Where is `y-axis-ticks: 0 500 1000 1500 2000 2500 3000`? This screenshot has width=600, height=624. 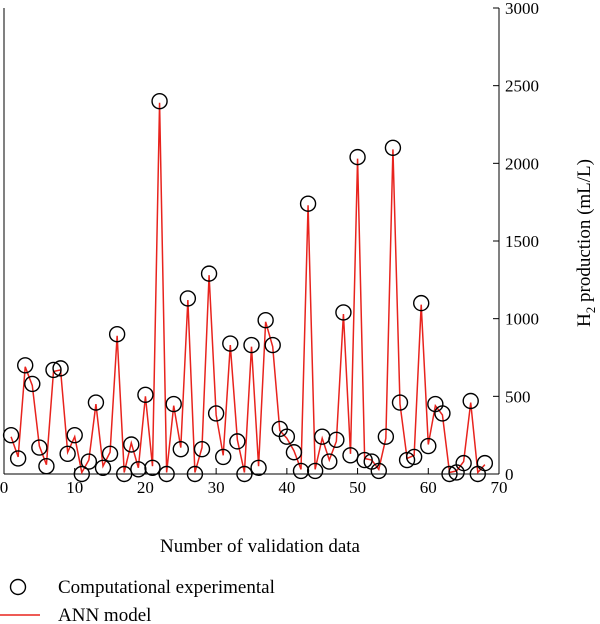
y-axis-ticks: 0 500 1000 1500 2000 2500 3000 is located at coordinates (516, 242).